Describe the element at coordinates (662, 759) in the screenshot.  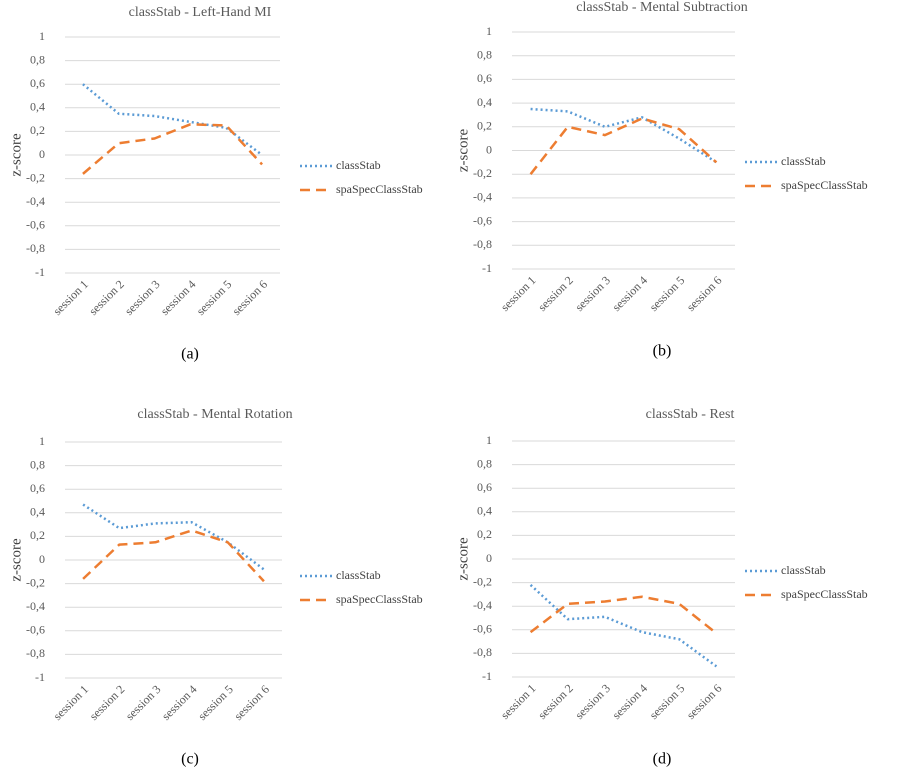
I see `caption: (d)` at that location.